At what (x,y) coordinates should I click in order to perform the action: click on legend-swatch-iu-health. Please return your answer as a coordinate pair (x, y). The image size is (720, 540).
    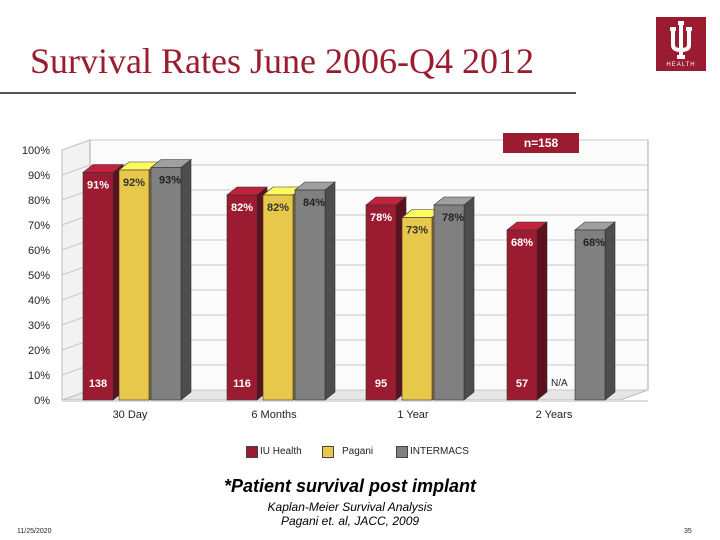
    Looking at the image, I should click on (252, 452).